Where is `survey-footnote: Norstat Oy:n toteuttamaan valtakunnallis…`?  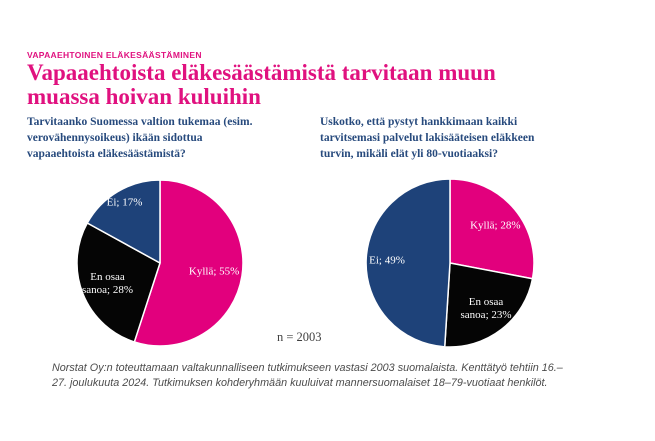
survey-footnote: Norstat Oy:n toteuttamaan valtakunnallis… is located at coordinates (307, 375).